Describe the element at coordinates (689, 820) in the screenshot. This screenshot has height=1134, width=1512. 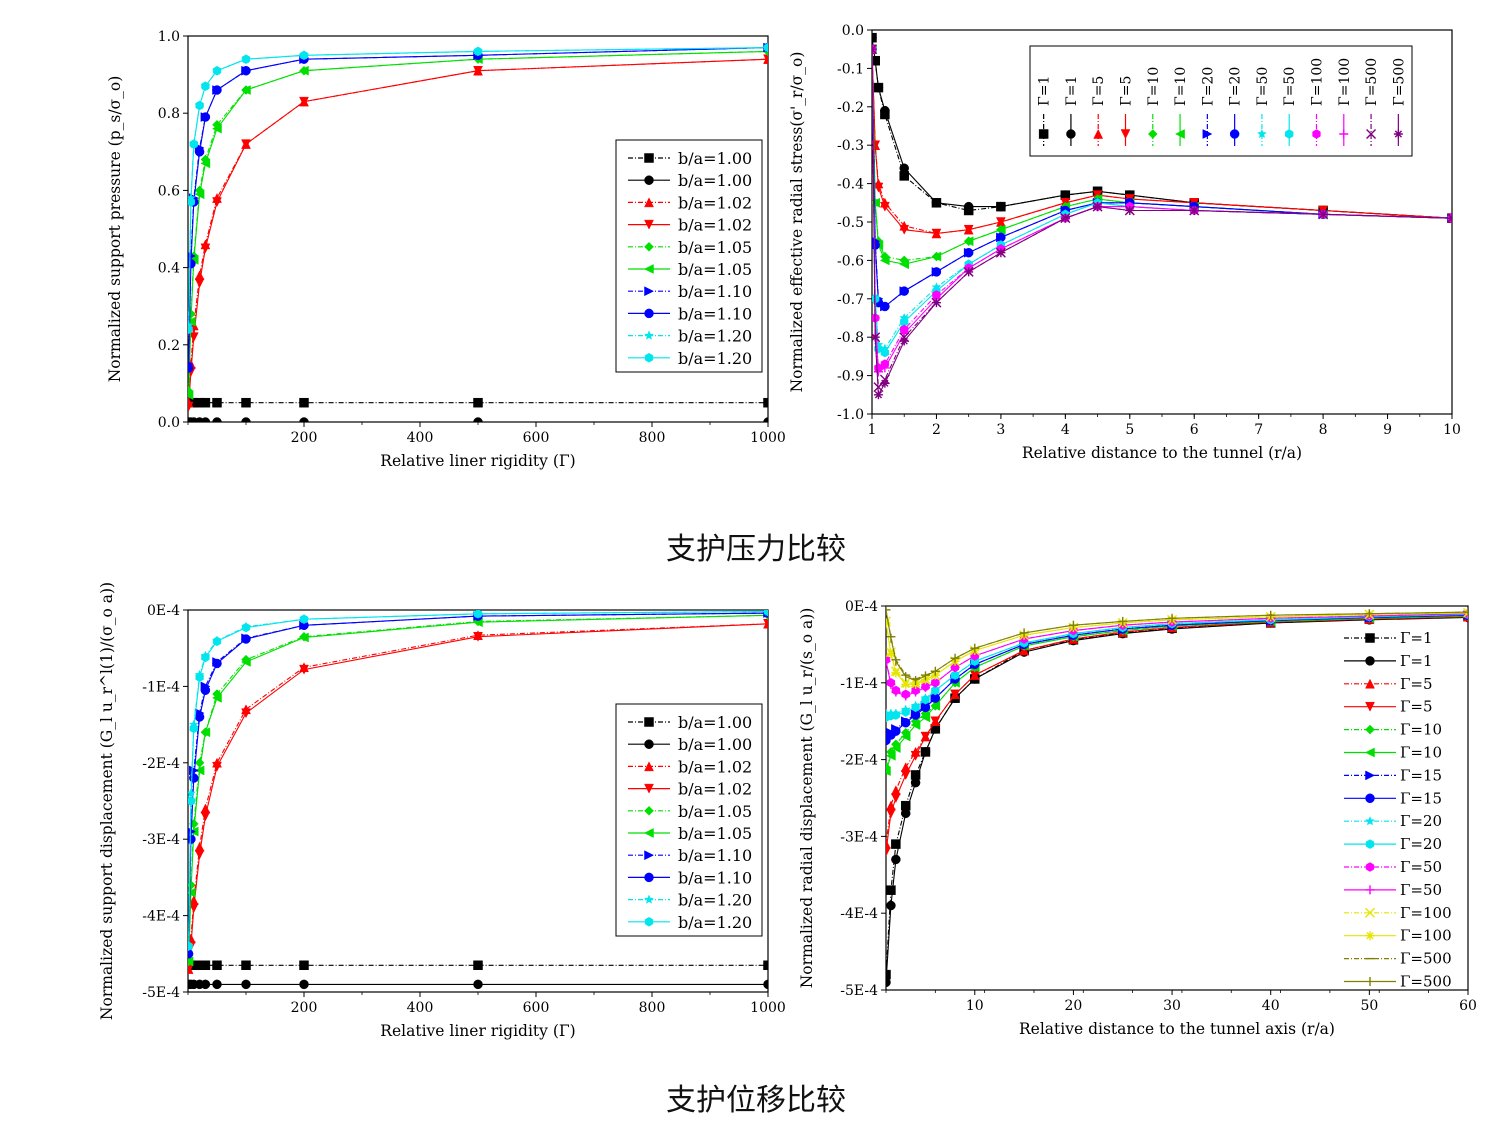
I see `legend-box` at that location.